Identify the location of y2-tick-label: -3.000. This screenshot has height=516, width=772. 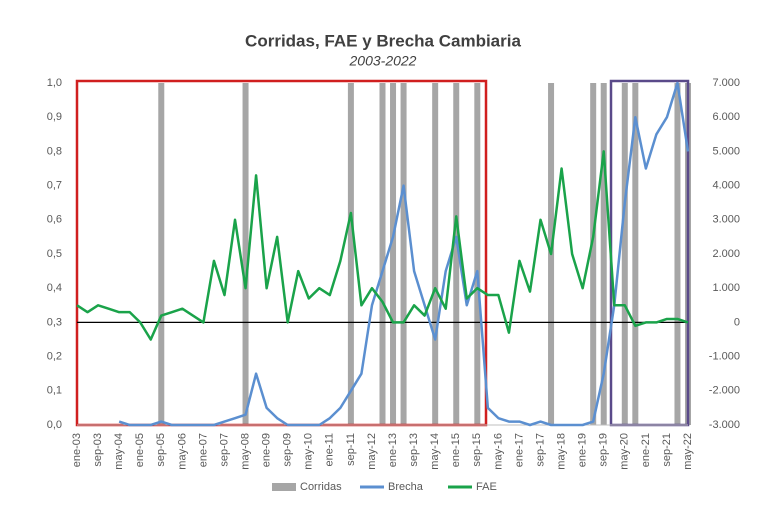
(724, 425).